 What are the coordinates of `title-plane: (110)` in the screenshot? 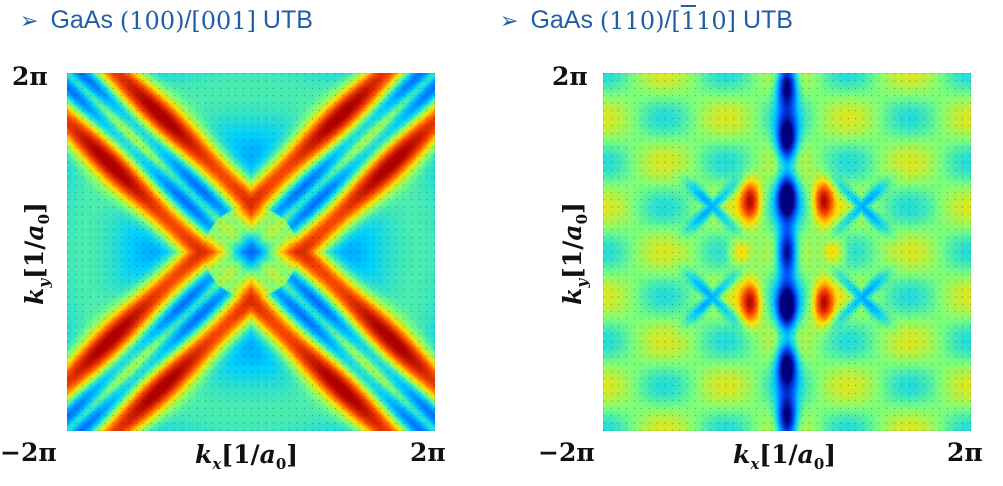 It's located at (632, 20).